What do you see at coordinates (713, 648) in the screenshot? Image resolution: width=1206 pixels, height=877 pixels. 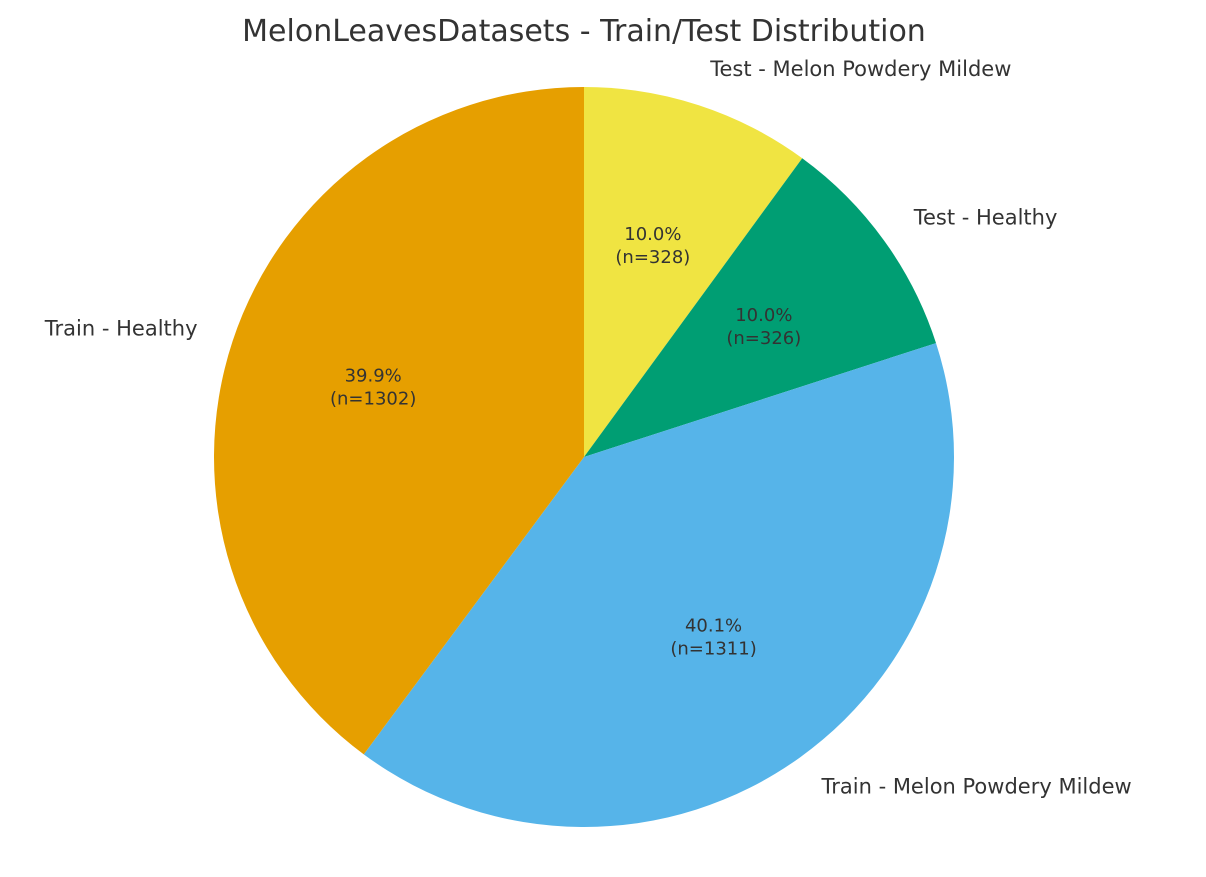 I see `slice-count-label: (n=1311)` at bounding box center [713, 648].